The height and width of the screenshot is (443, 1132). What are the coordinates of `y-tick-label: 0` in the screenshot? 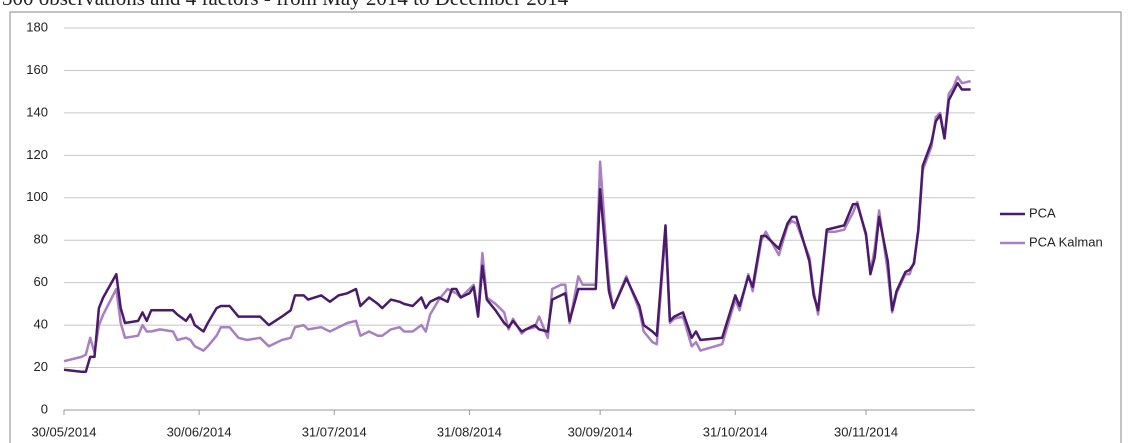 It's located at (44, 408).